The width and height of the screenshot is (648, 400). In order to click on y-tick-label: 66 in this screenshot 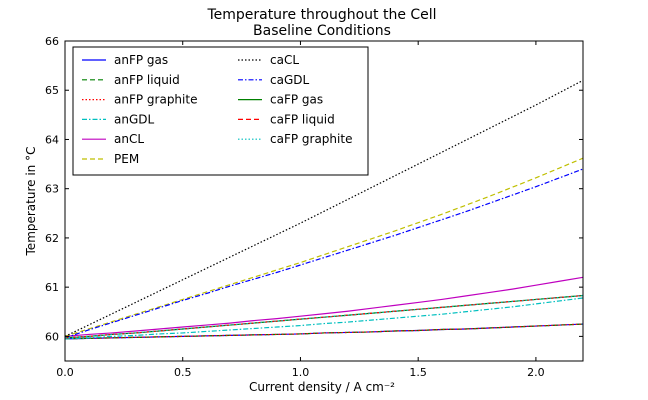, I will do `click(52, 41)`.